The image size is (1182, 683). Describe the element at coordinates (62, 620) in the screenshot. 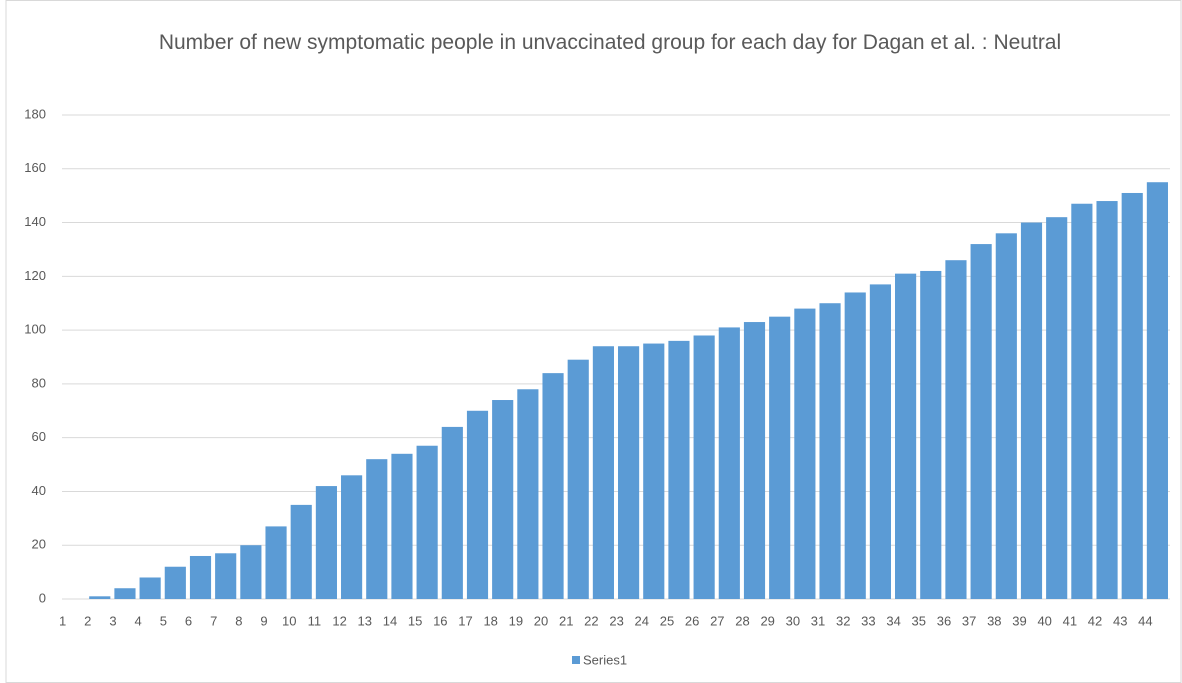

I see `x-tick-label: 1` at that location.